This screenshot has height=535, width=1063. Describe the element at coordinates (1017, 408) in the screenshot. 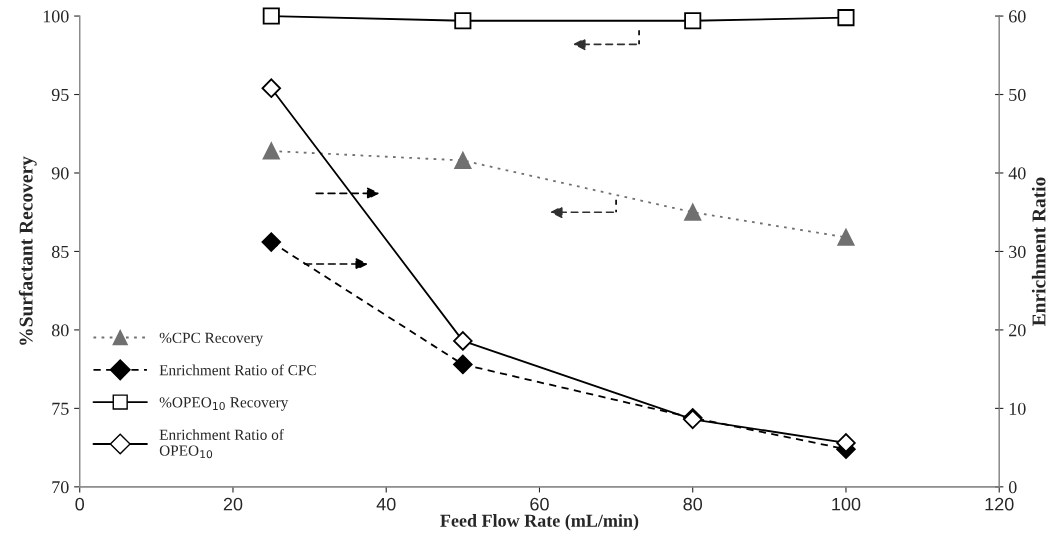

I see `y2-tick-label: 10` at that location.